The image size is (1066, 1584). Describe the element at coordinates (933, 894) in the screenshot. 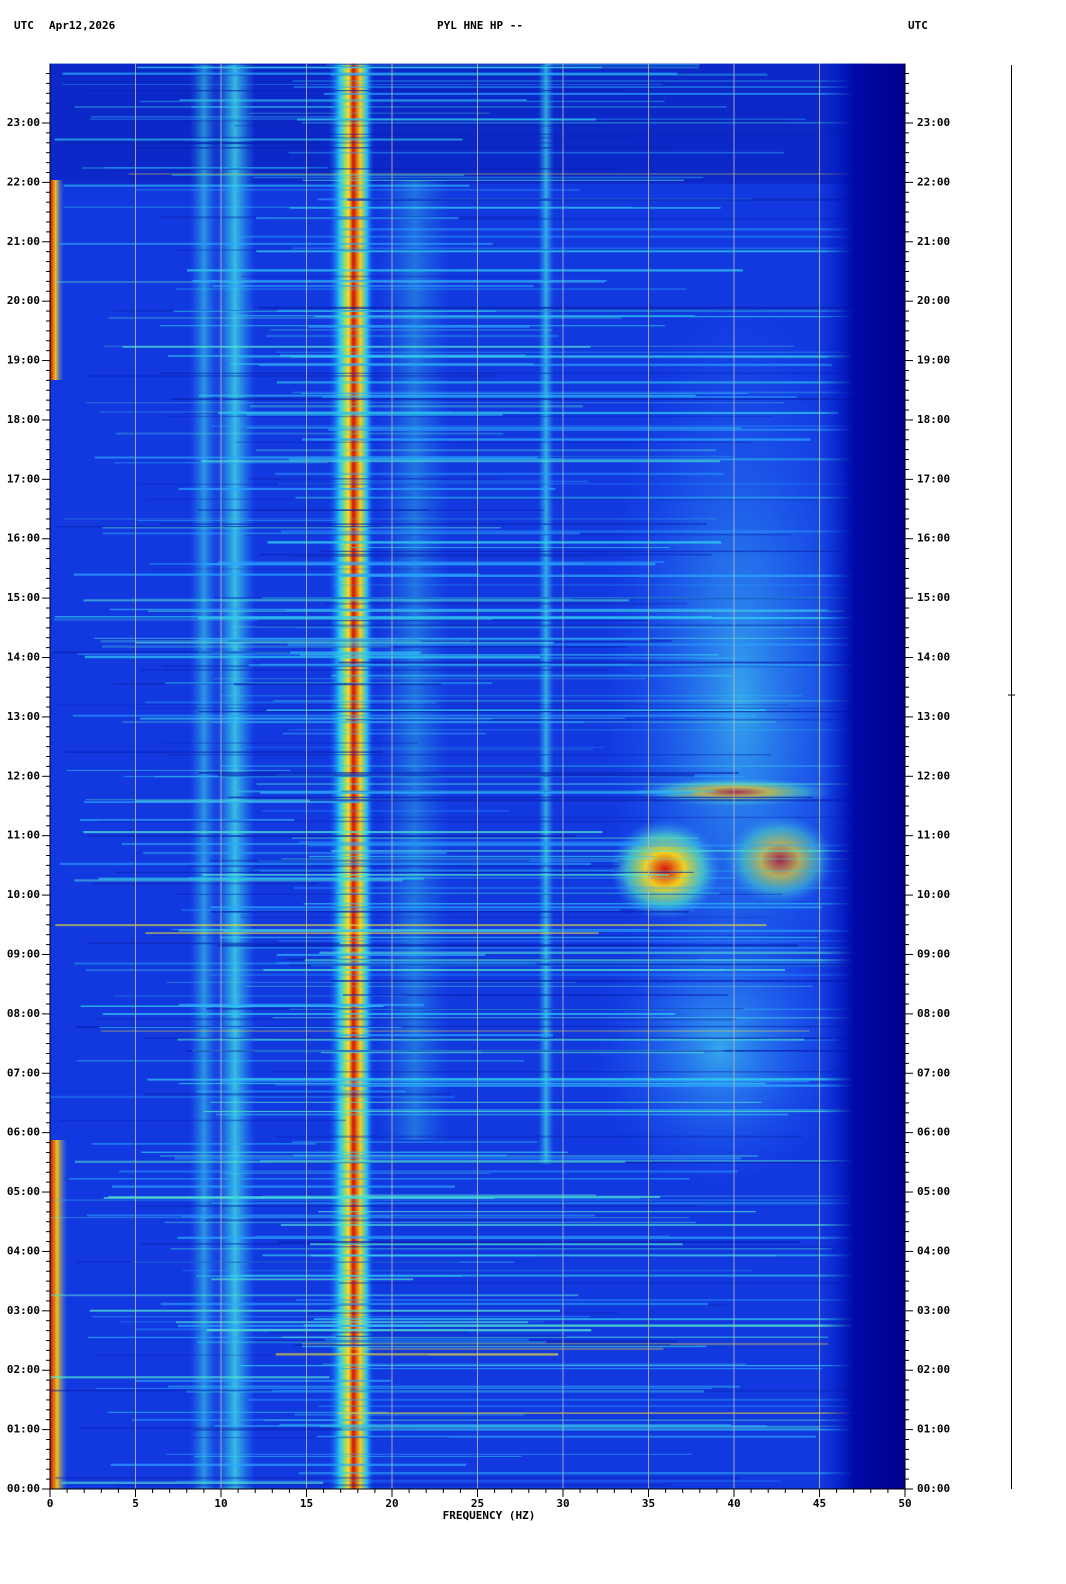

I see `y-tick-label: 10:00` at that location.